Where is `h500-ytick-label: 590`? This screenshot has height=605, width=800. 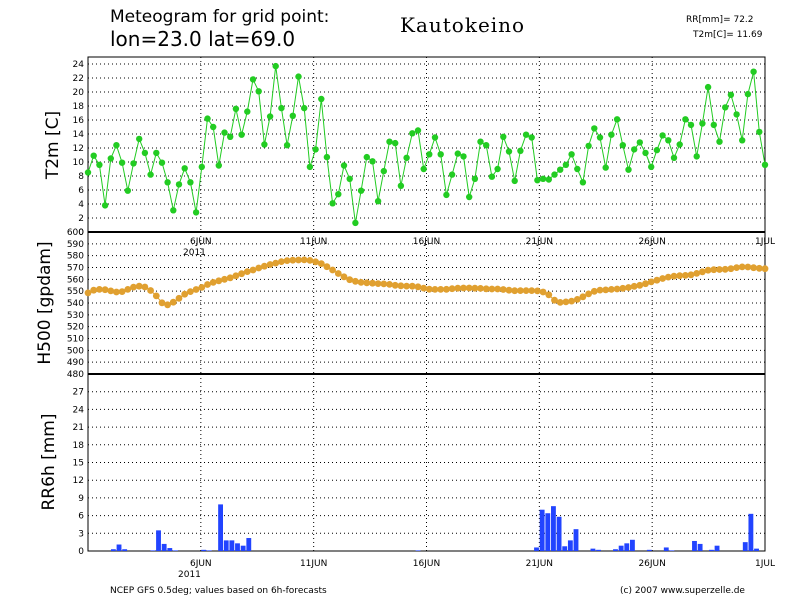
h500-ytick-label: 590 is located at coordinates (75, 245).